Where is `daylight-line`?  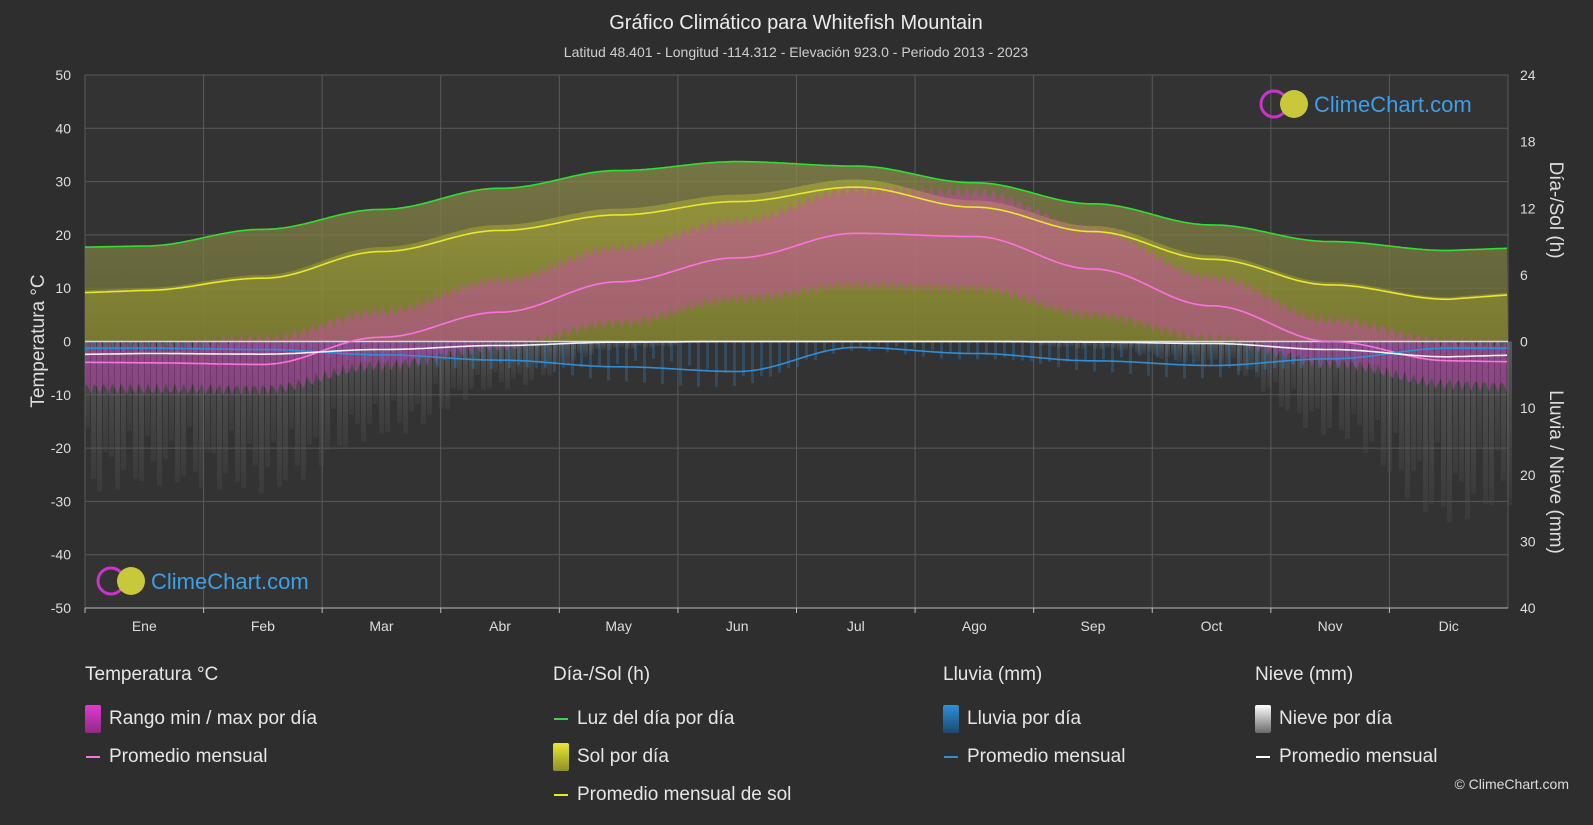 daylight-line is located at coordinates (796, 206).